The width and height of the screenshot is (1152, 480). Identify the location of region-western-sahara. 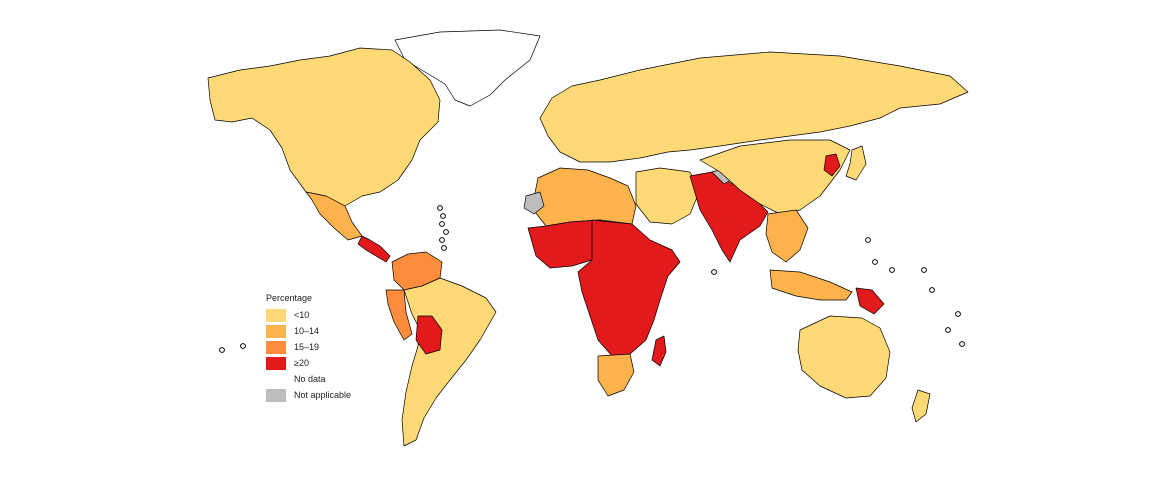
(534, 203).